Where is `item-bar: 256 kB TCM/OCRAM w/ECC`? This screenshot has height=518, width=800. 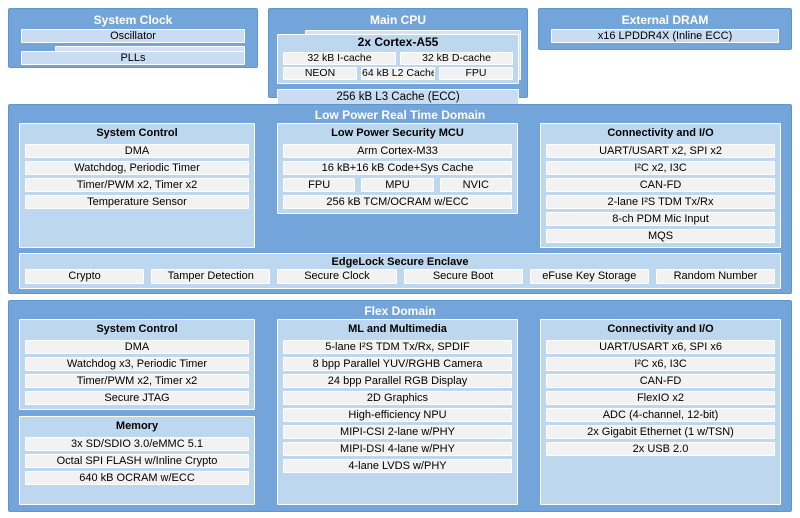
item-bar: 256 kB TCM/OCRAM w/ECC is located at coordinates (397, 202).